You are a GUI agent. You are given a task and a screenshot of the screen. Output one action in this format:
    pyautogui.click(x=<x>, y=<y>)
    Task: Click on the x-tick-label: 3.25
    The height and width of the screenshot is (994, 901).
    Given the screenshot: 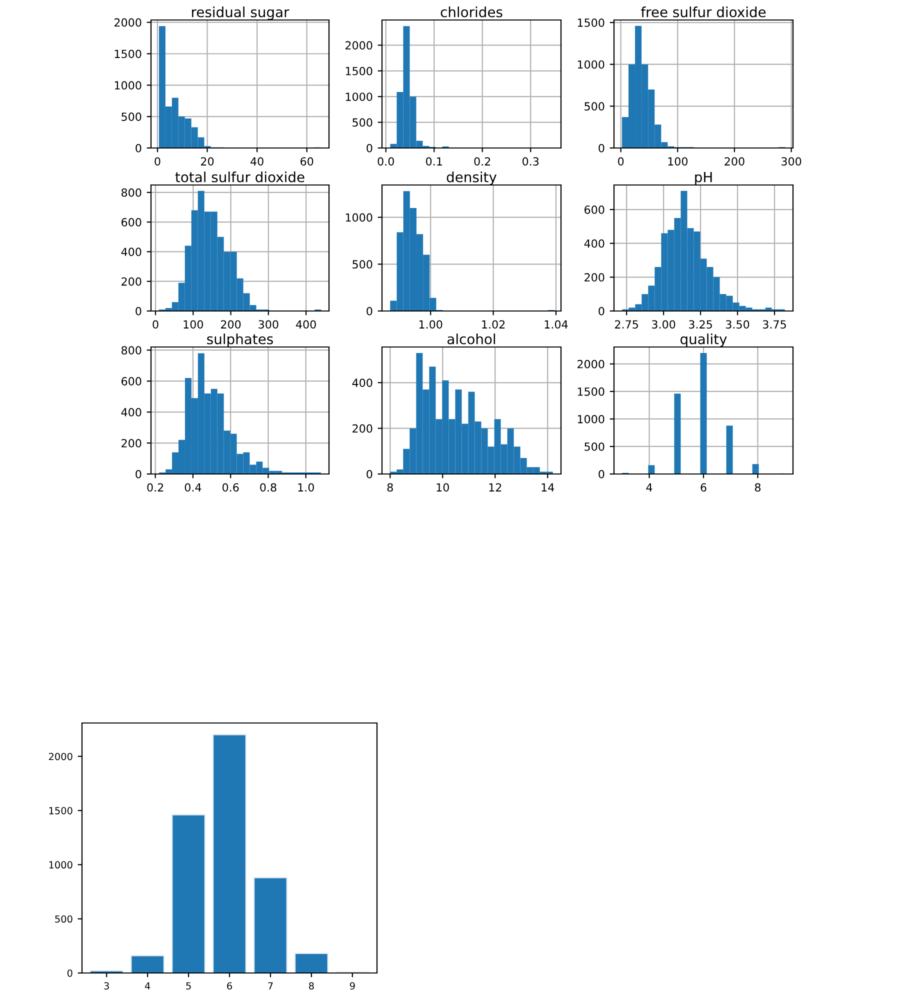 What is the action you would take?
    pyautogui.click(x=700, y=324)
    